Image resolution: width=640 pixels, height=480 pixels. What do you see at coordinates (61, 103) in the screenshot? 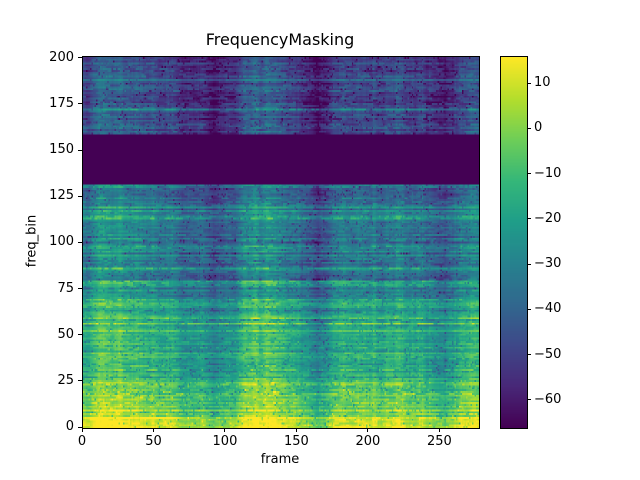
I see `y-tick-label: 175` at bounding box center [61, 103].